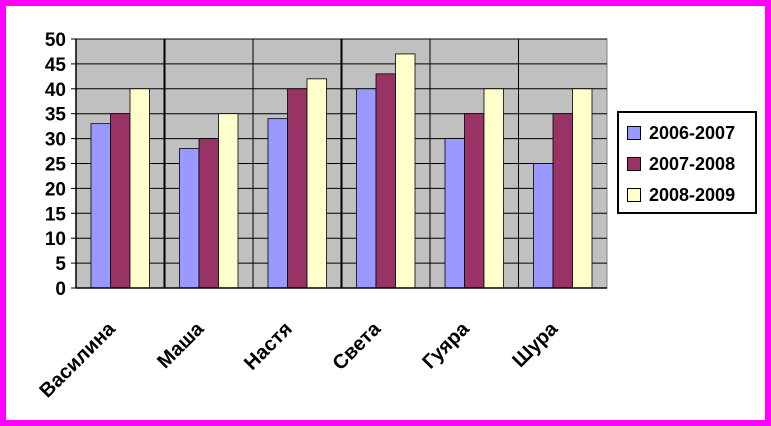 The height and width of the screenshot is (426, 771). Describe the element at coordinates (277, 203) in the screenshot. I see `bar-2006-2007-Настя` at that location.